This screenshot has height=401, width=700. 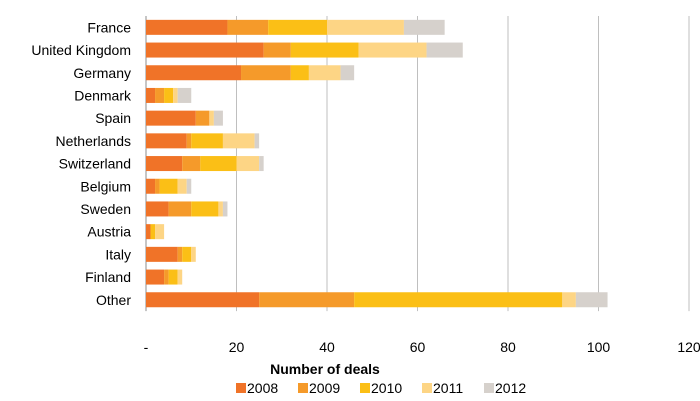 What do you see at coordinates (102, 73) in the screenshot?
I see `category-label: Germany` at bounding box center [102, 73].